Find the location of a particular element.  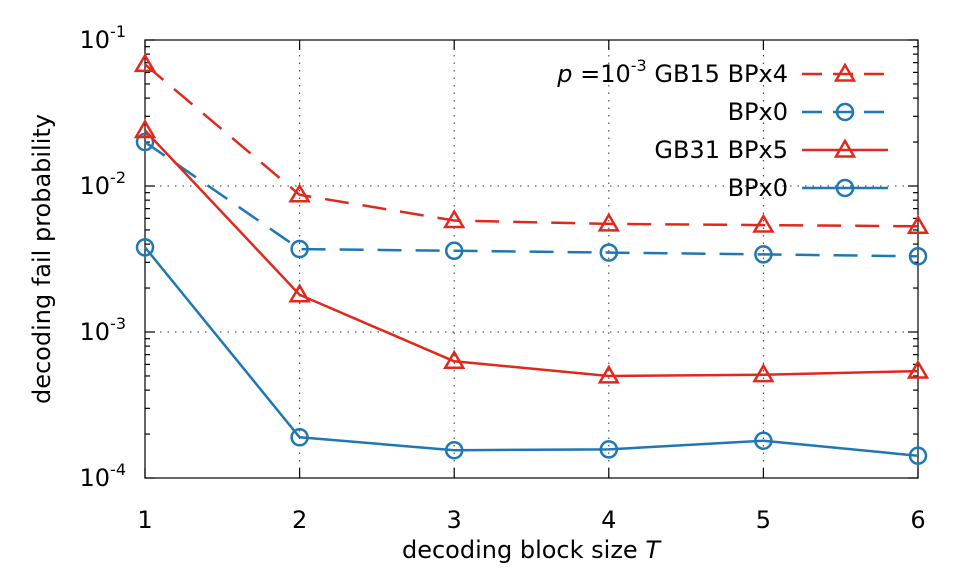

legend-entry: p =10-3 GB15 BPx4 is located at coordinates (722, 72).